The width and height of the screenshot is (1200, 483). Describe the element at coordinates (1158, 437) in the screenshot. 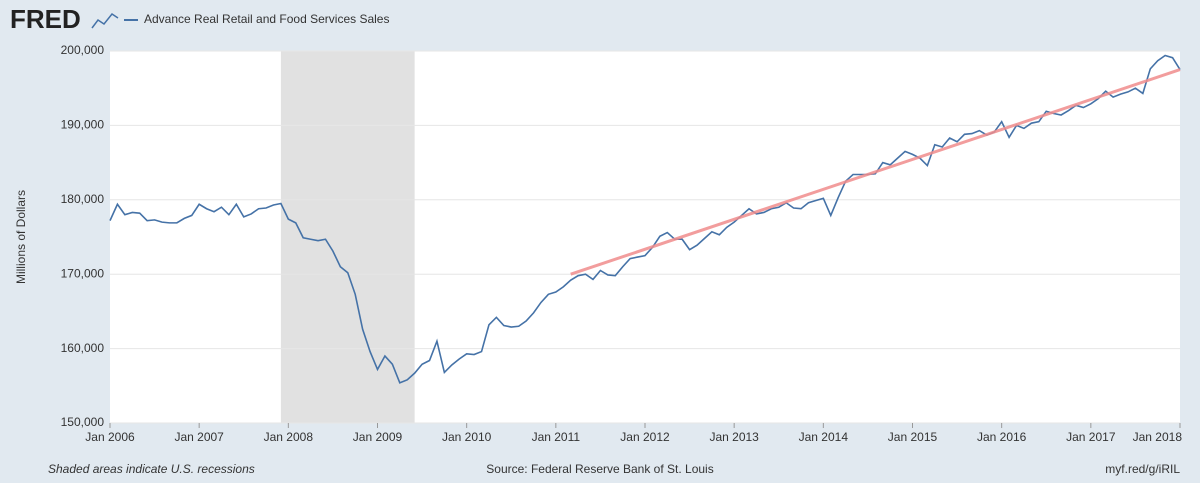

I see `x-tick-label: Jan 2018` at that location.